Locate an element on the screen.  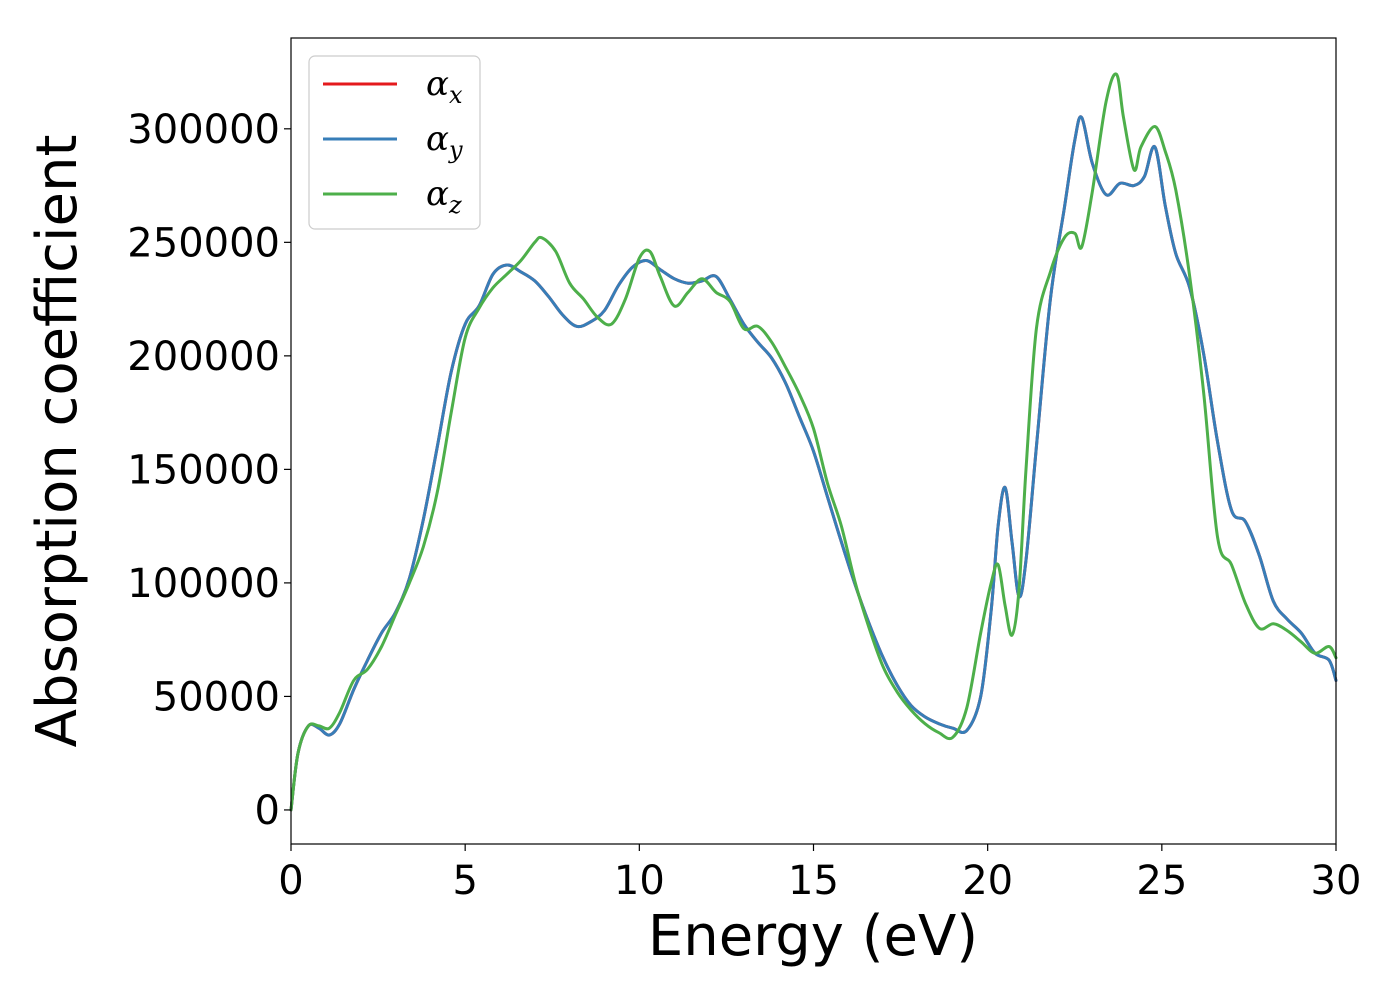
legend-subscript: x is located at coordinates (456, 95).